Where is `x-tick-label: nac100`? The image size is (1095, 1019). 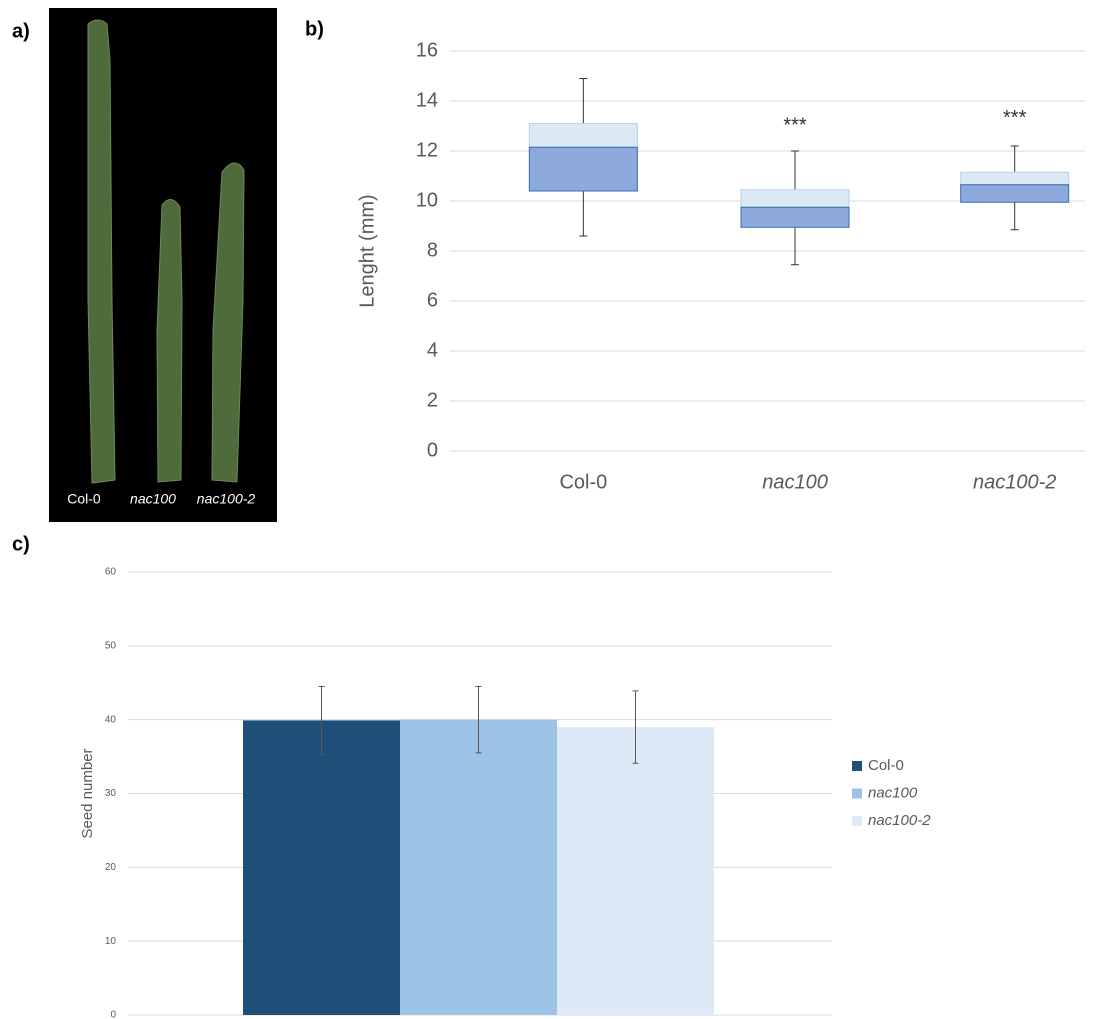 x-tick-label: nac100 is located at coordinates (795, 482).